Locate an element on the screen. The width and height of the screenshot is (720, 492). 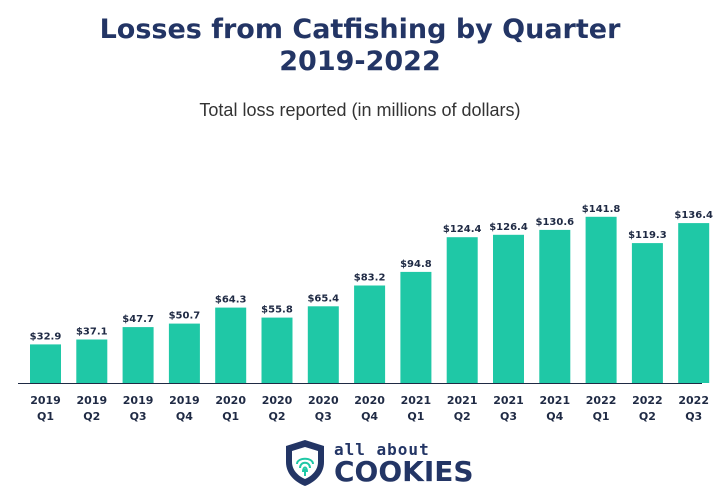
bar-value-label: $64.3 is located at coordinates (231, 300).